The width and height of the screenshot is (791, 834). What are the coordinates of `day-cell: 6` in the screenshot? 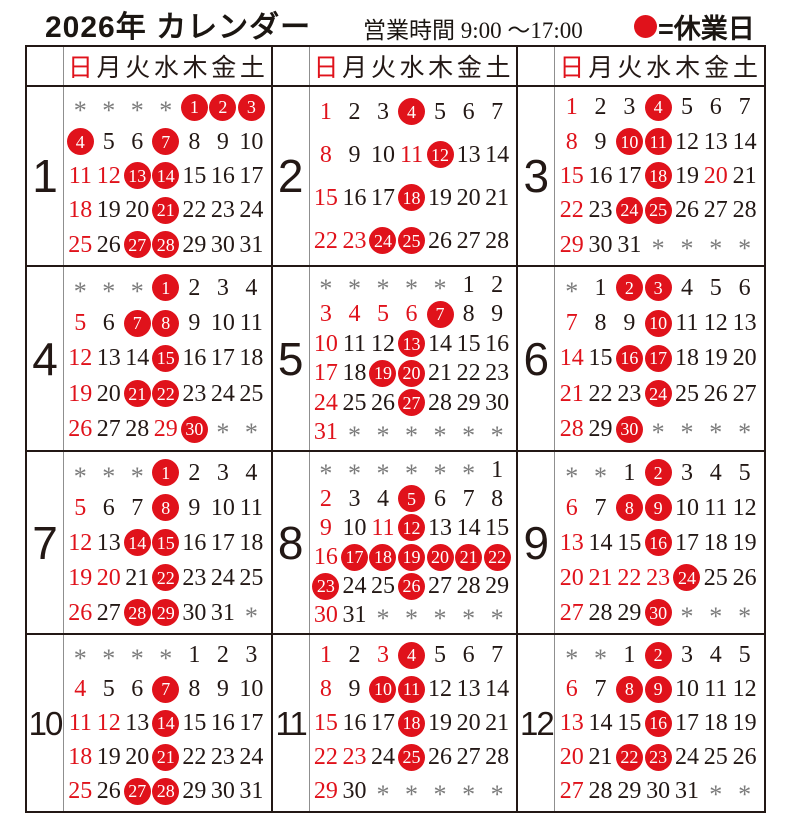 It's located at (108, 323).